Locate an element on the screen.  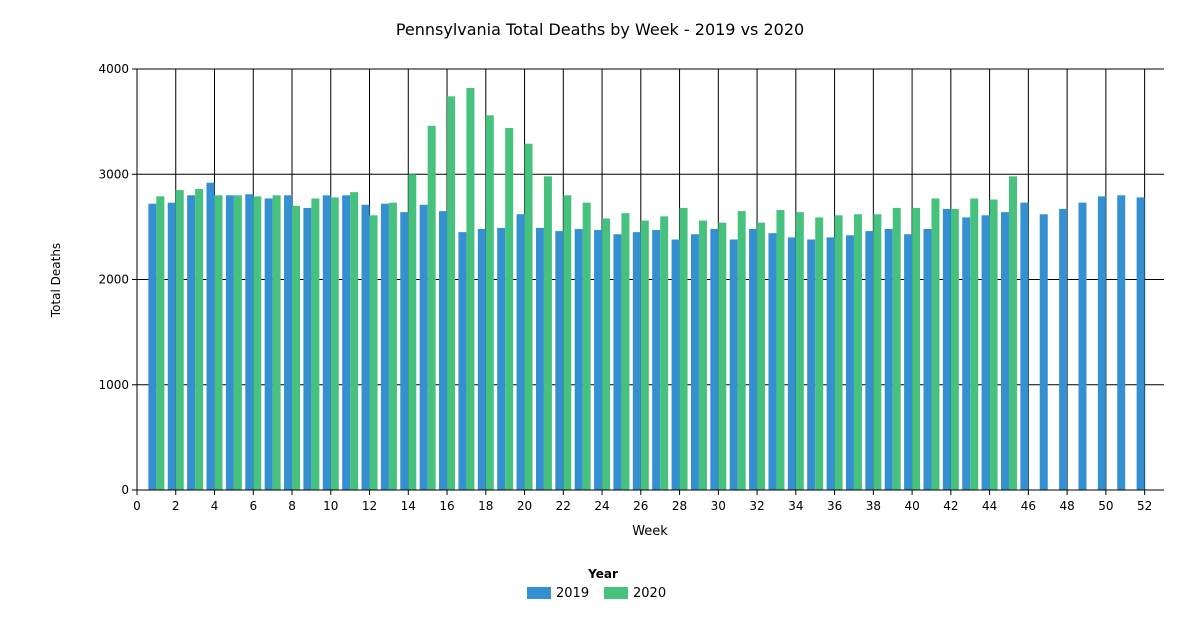
y-axis-label: Total Deaths is located at coordinates (56, 280).